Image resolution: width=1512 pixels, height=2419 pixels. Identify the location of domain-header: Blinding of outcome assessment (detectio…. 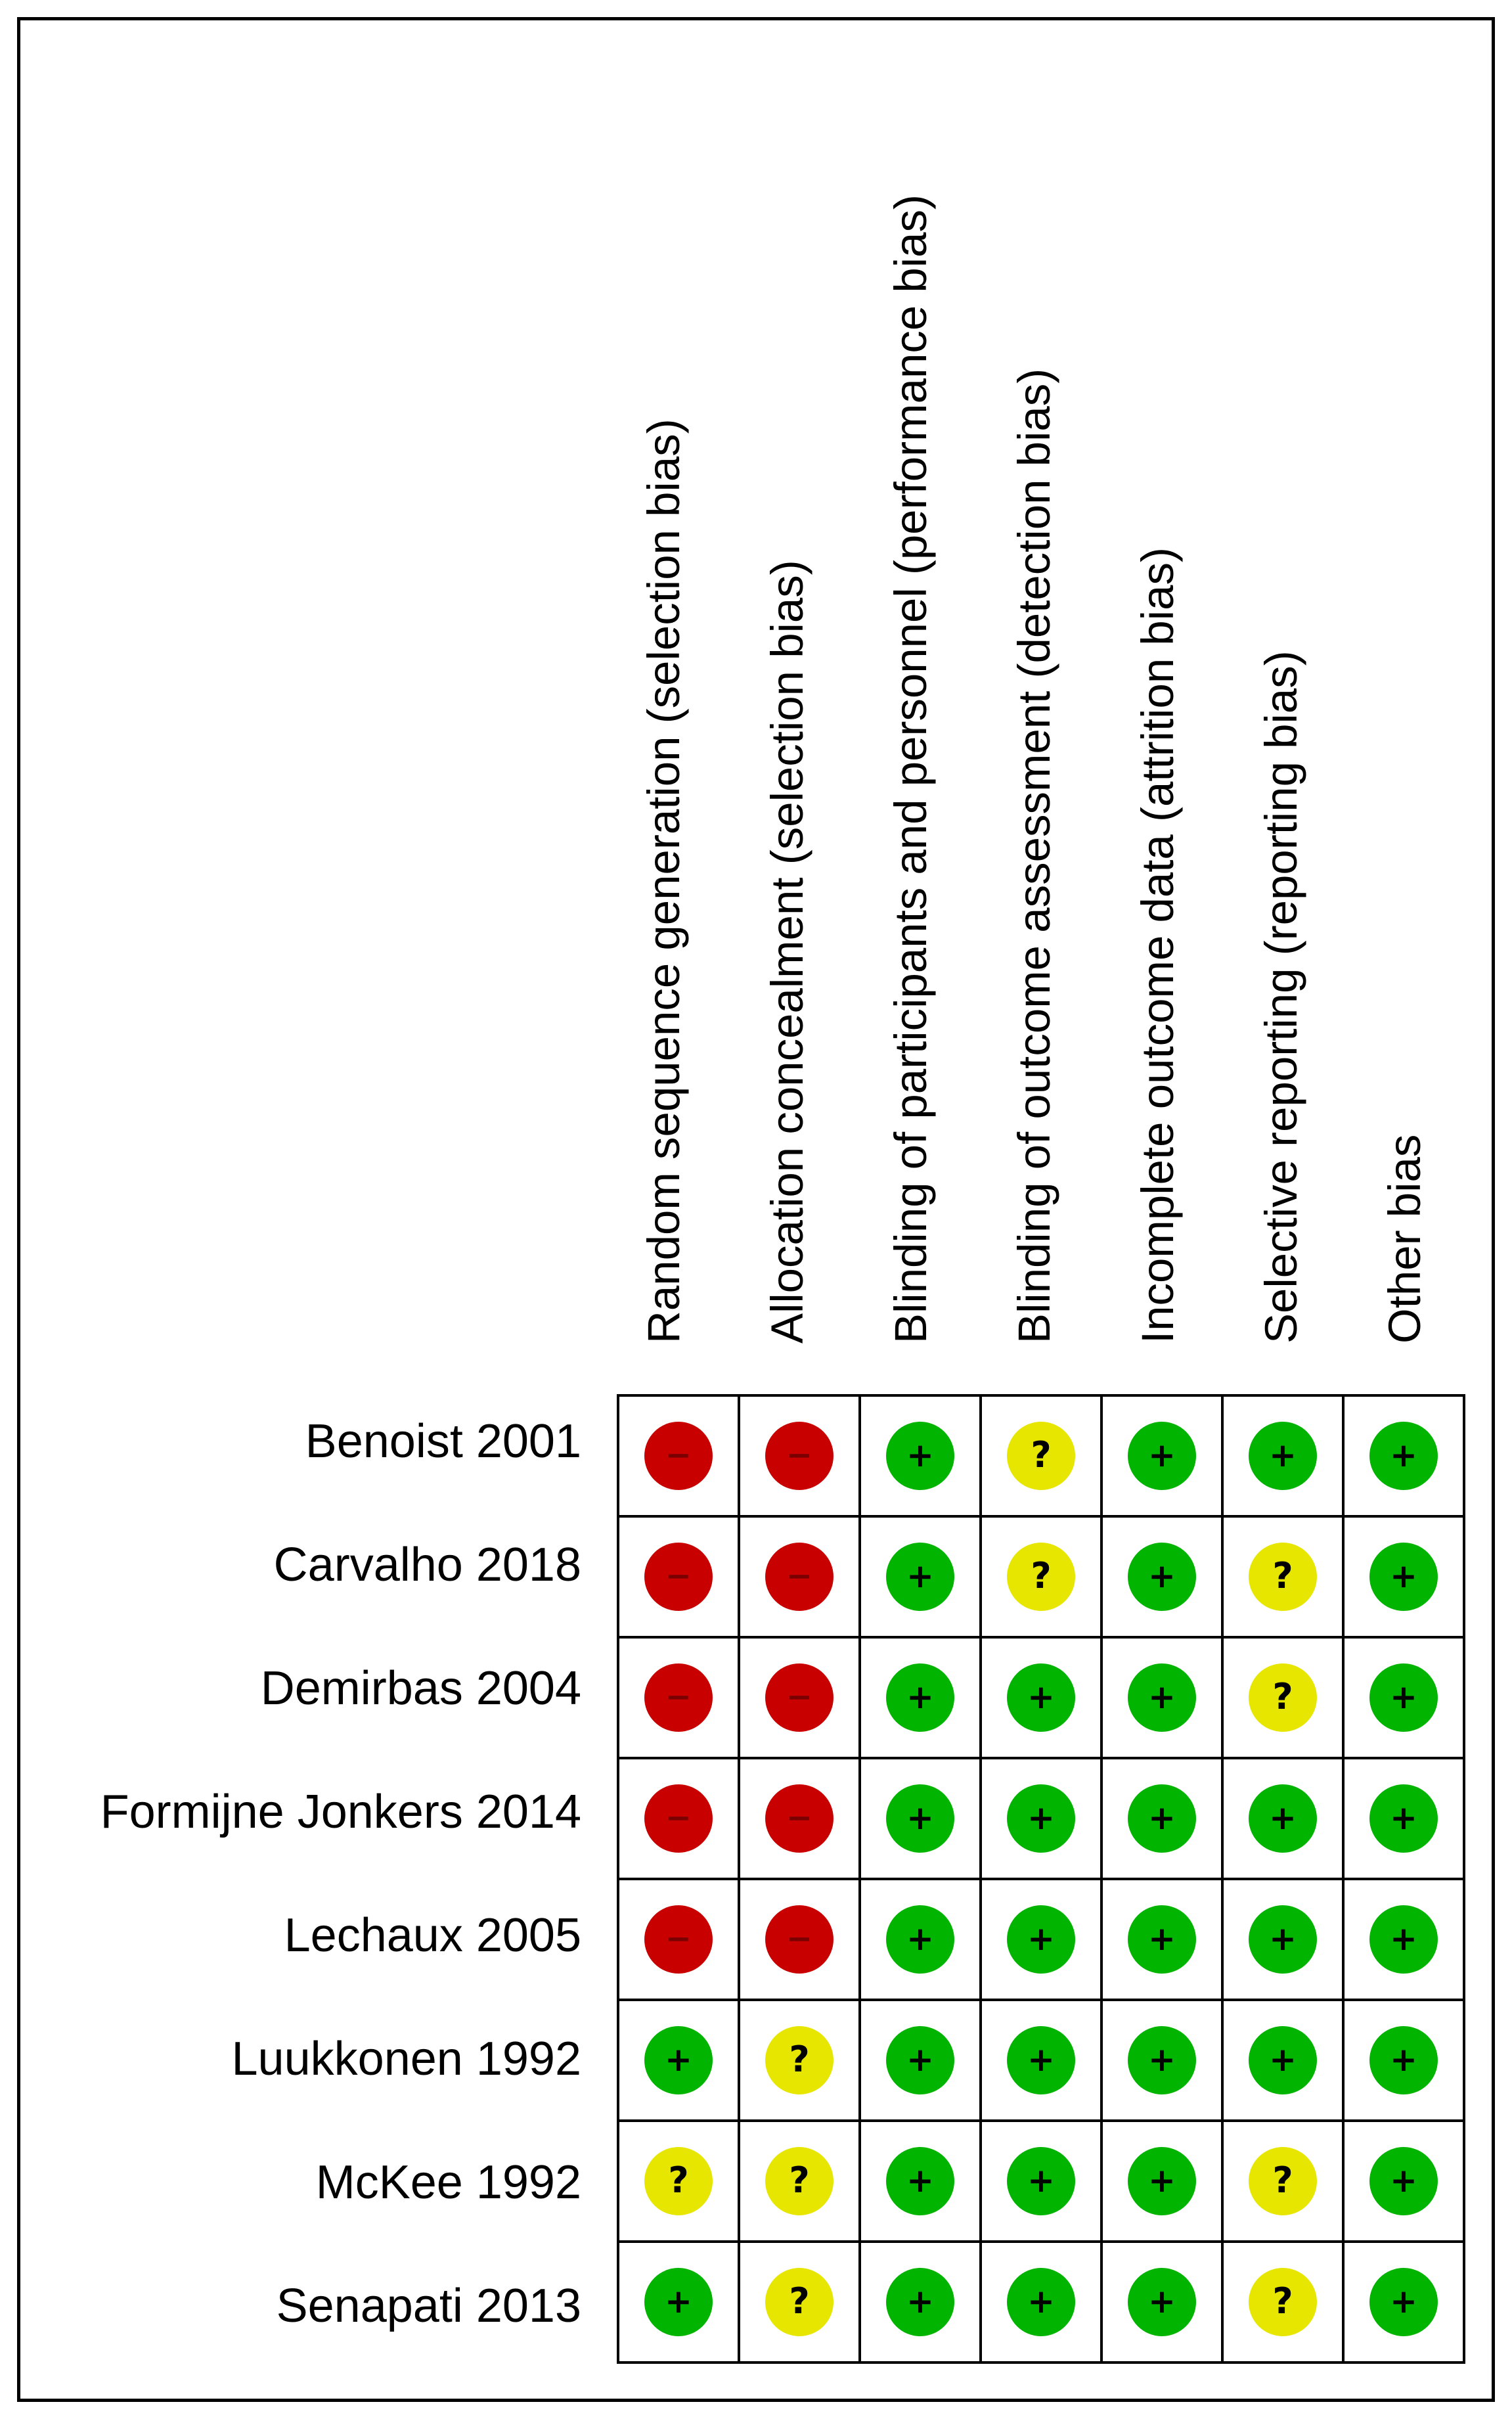
(1034, 856).